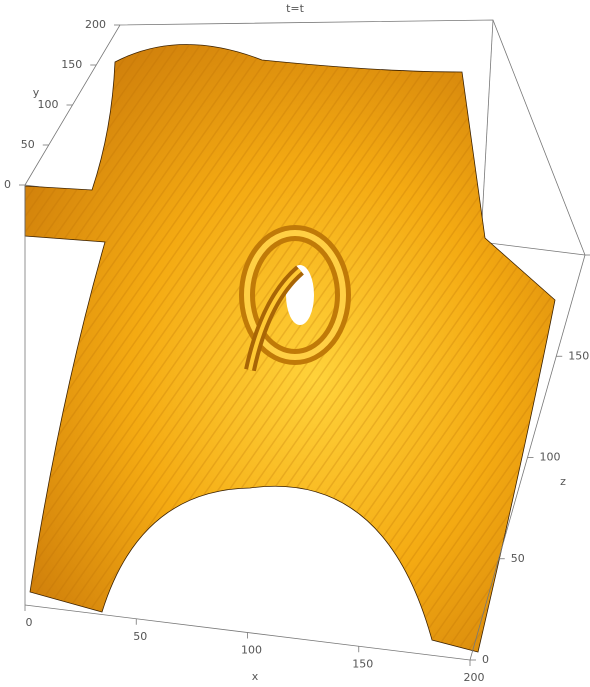  I want to click on x-tick-label: 100, so click(251, 650).